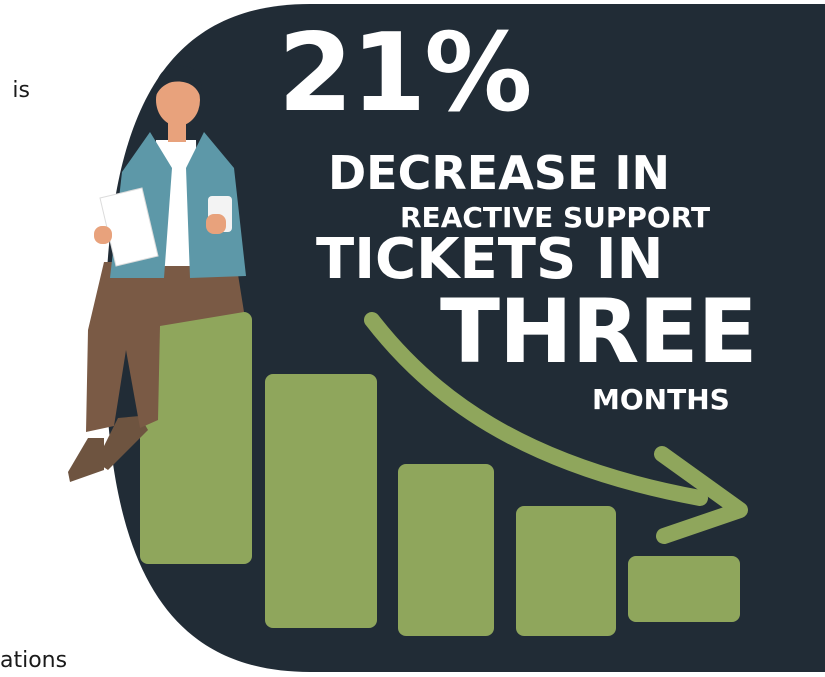  I want to click on headline-line-4: THREE, so click(599, 331).